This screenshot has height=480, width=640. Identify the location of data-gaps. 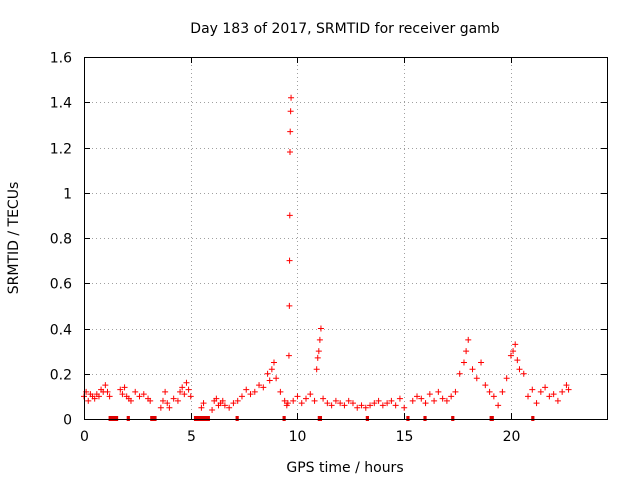
(321, 418).